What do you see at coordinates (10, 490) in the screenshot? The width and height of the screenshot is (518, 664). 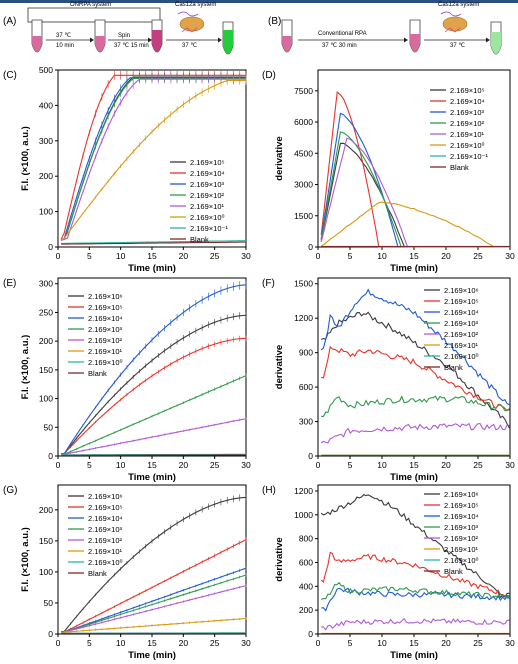 I see `panel-label: (G)` at bounding box center [10, 490].